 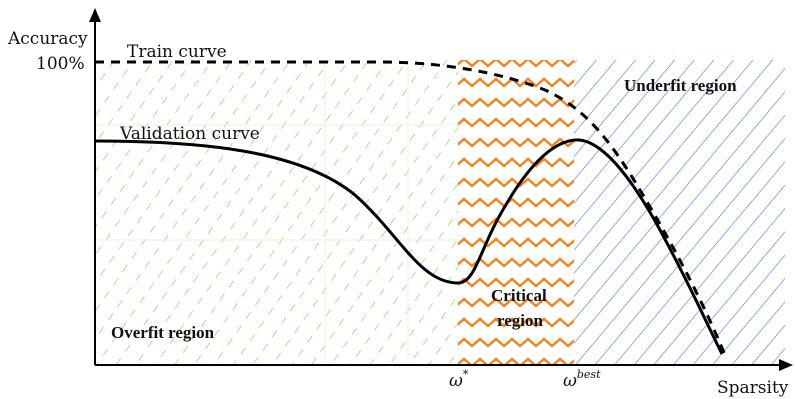 What do you see at coordinates (786, 365) in the screenshot?
I see `x-axis-arrow-icon` at bounding box center [786, 365].